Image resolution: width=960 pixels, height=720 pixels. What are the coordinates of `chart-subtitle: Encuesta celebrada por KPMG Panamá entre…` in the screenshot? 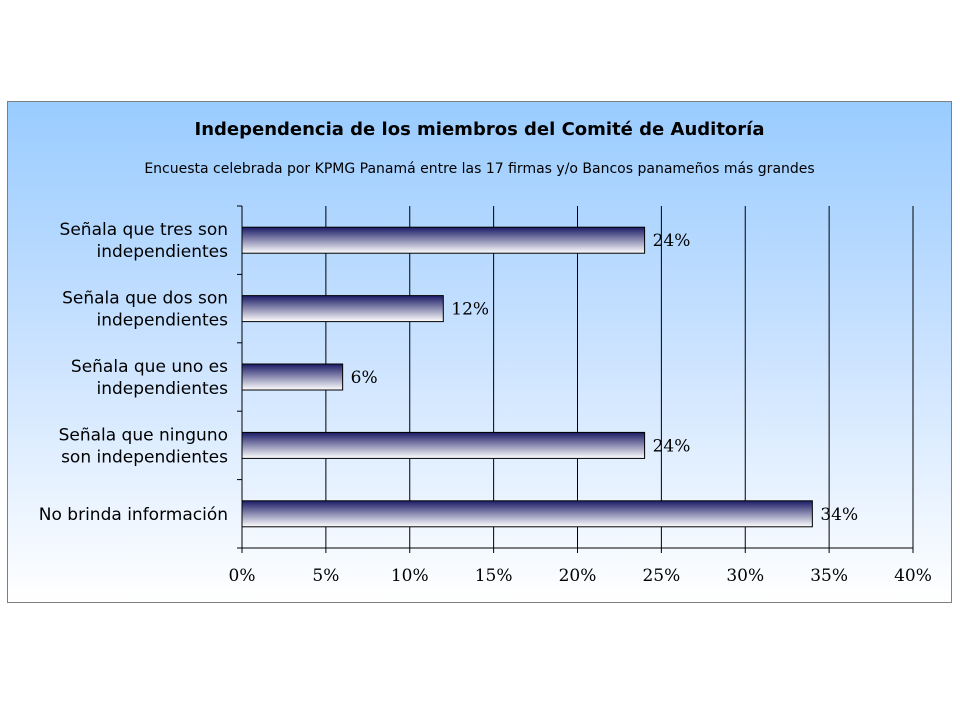 It's located at (479, 169).